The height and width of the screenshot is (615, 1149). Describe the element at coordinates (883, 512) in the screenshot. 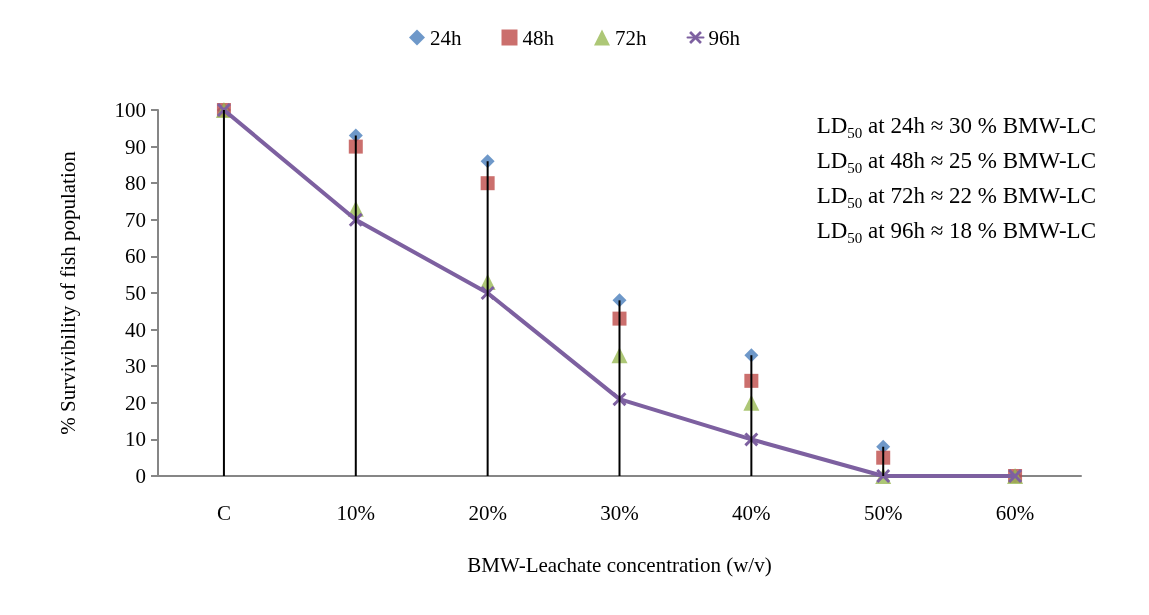

I see `x-tick-label: 50%` at that location.